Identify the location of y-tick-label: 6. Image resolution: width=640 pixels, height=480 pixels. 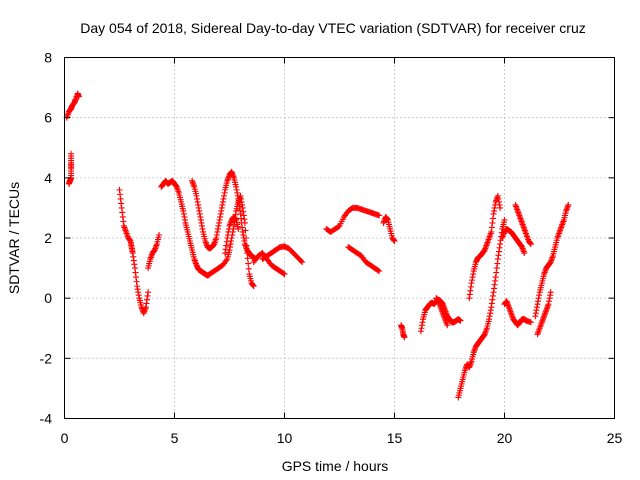
(48, 118).